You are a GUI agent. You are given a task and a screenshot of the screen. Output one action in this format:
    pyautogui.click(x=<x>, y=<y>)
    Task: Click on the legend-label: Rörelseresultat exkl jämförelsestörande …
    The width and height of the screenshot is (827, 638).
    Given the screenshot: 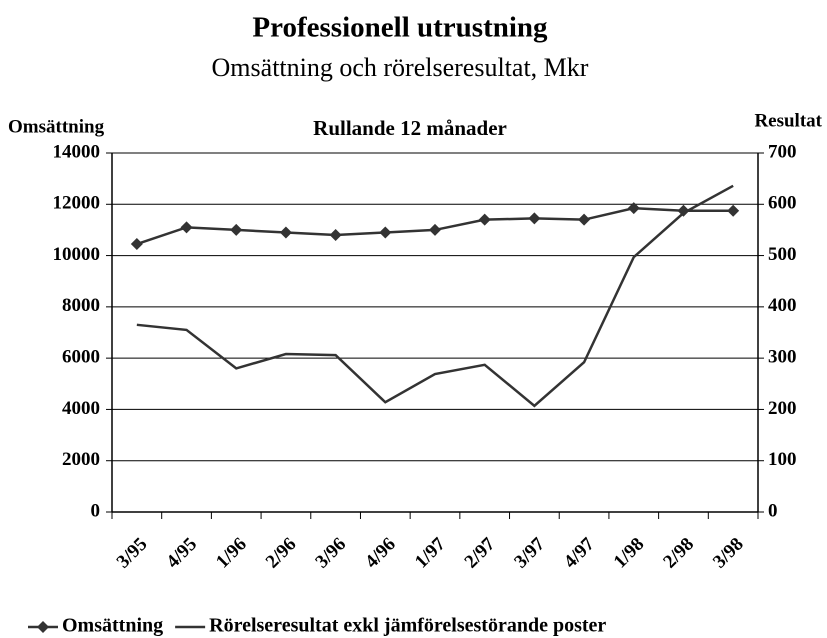 What is the action you would take?
    pyautogui.click(x=407, y=626)
    